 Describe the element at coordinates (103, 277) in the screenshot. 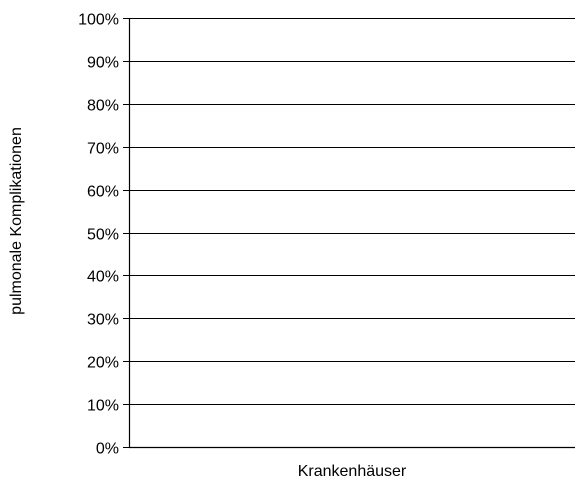

I see `y-tick-label: 40%` at that location.